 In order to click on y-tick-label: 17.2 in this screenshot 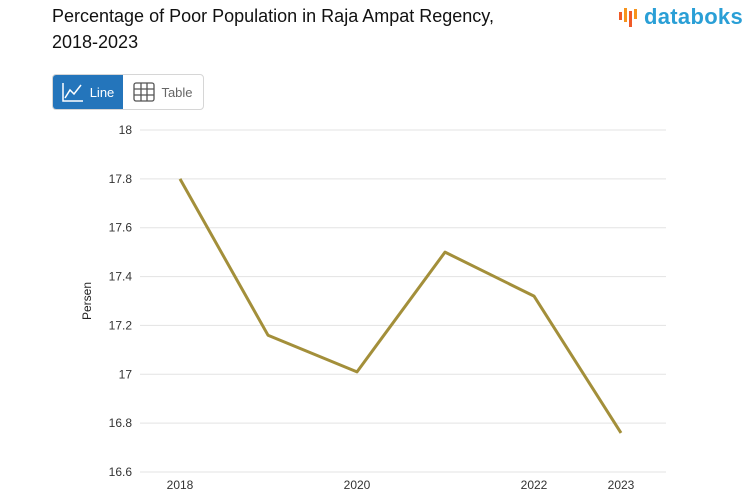, I will do `click(121, 325)`.